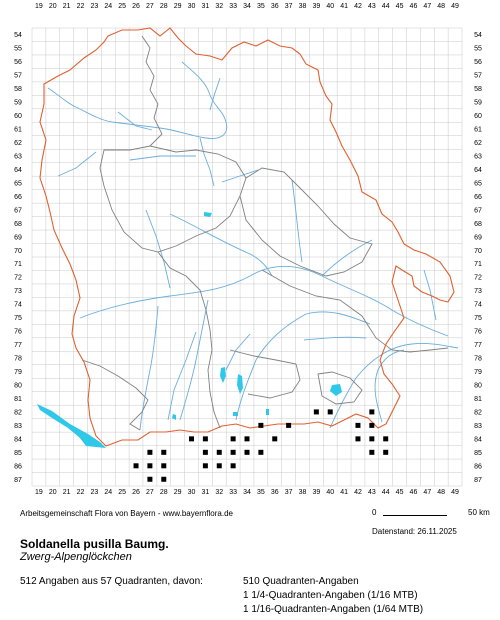 This screenshot has height=620, width=500. I want to click on stat-sixteenth-quadrant-count: 1 1/16-Quadranten-Angaben (1/64 MTB), so click(333, 609).